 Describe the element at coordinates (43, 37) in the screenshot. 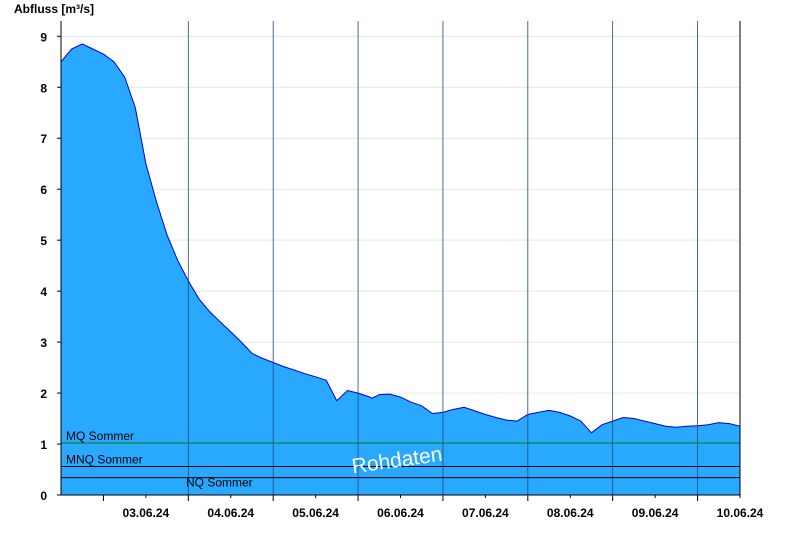

I see `y-tick-label: 9` at that location.